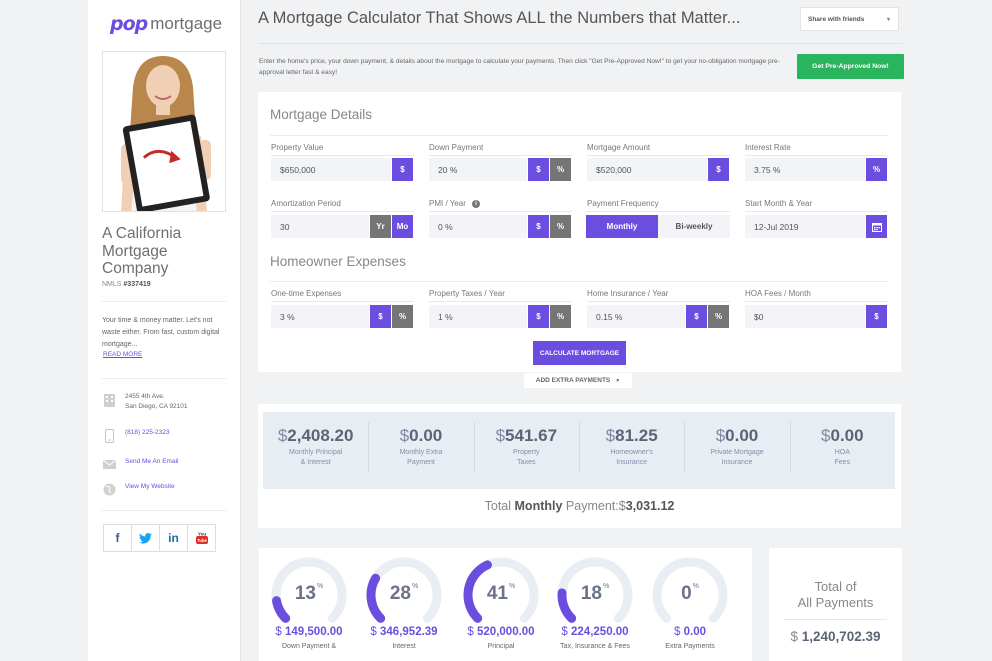  What do you see at coordinates (647, 169) in the screenshot?
I see `mortgage-amount-input: $520,000` at bounding box center [647, 169].